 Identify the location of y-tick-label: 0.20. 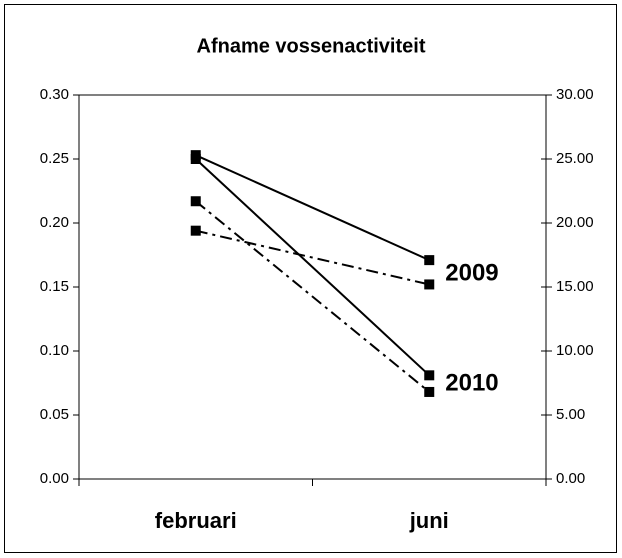
(54, 222).